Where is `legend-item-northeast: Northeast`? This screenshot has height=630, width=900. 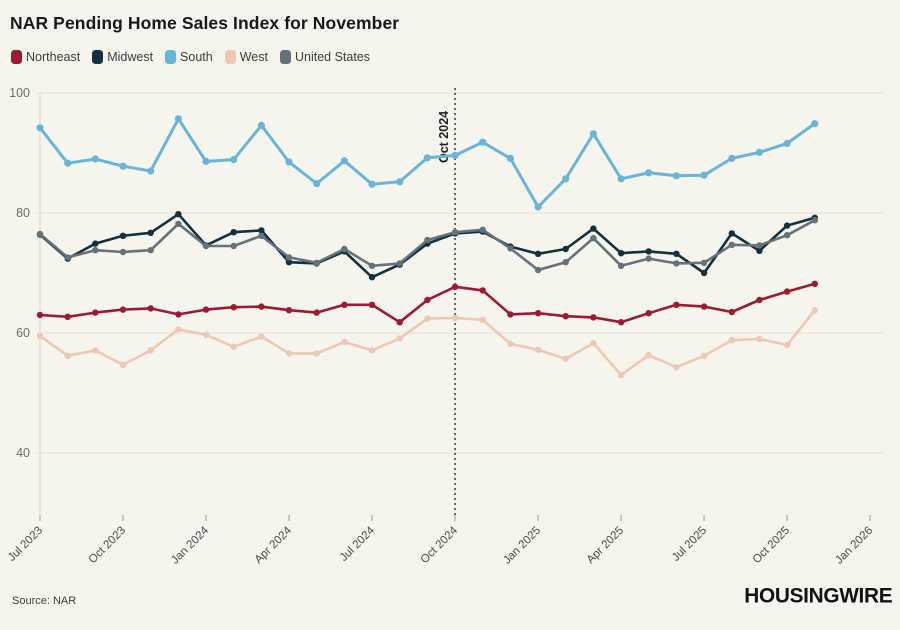 legend-item-northeast: Northeast is located at coordinates (45, 57).